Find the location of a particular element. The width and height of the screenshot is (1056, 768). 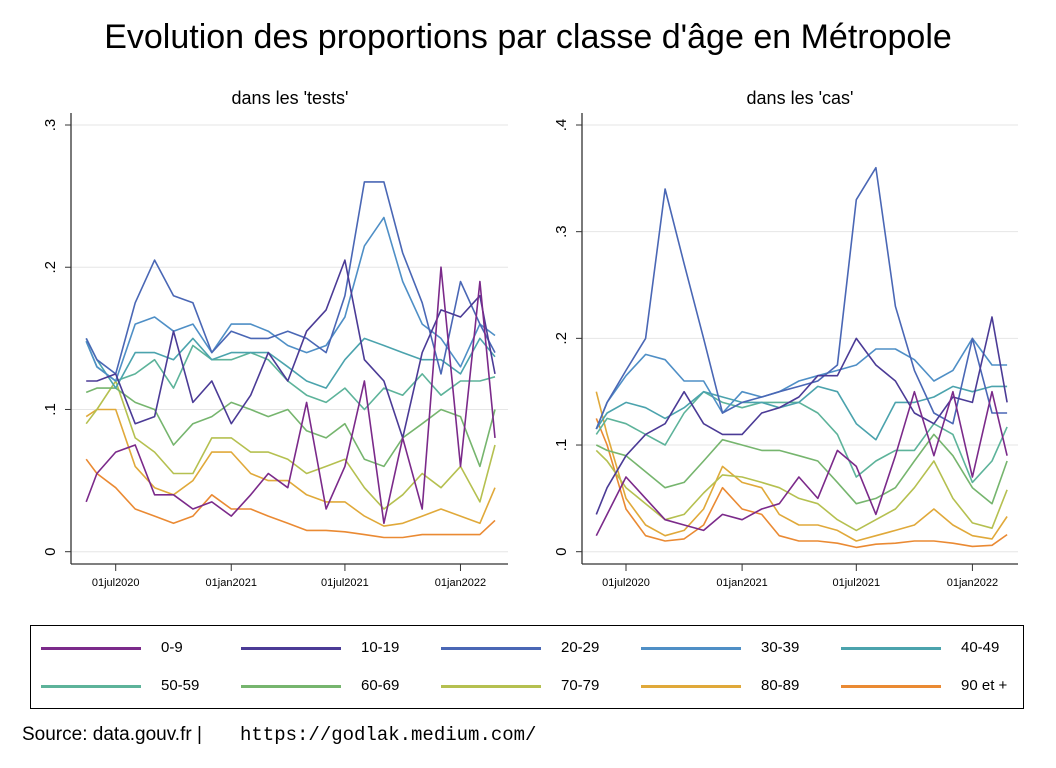

legend-item: 0-9 is located at coordinates (131, 648).